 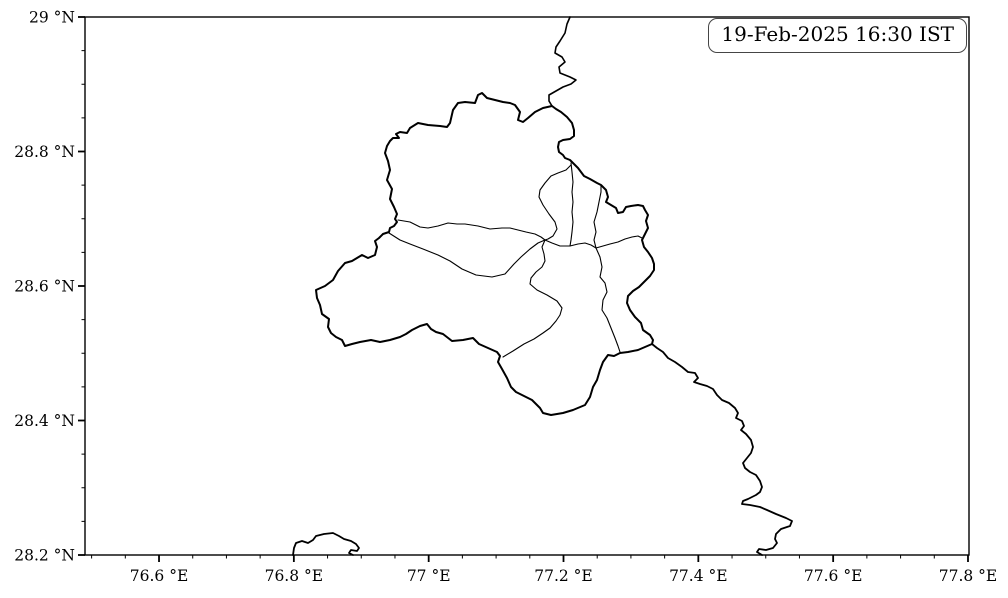 What do you see at coordinates (597, 217) in the screenshot?
I see `district-line-east-up` at bounding box center [597, 217].